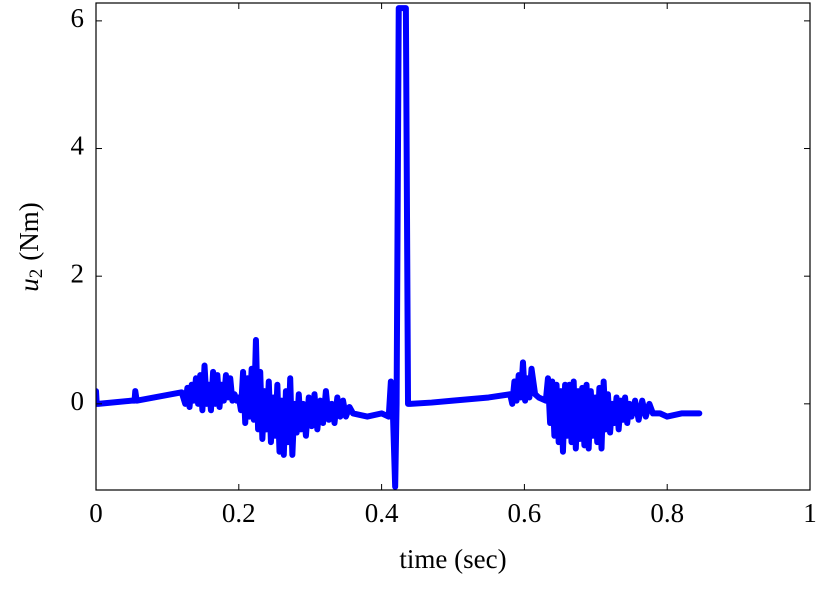 The image size is (831, 596). What do you see at coordinates (667, 513) in the screenshot?
I see `x-tick-label: 0.8` at bounding box center [667, 513].